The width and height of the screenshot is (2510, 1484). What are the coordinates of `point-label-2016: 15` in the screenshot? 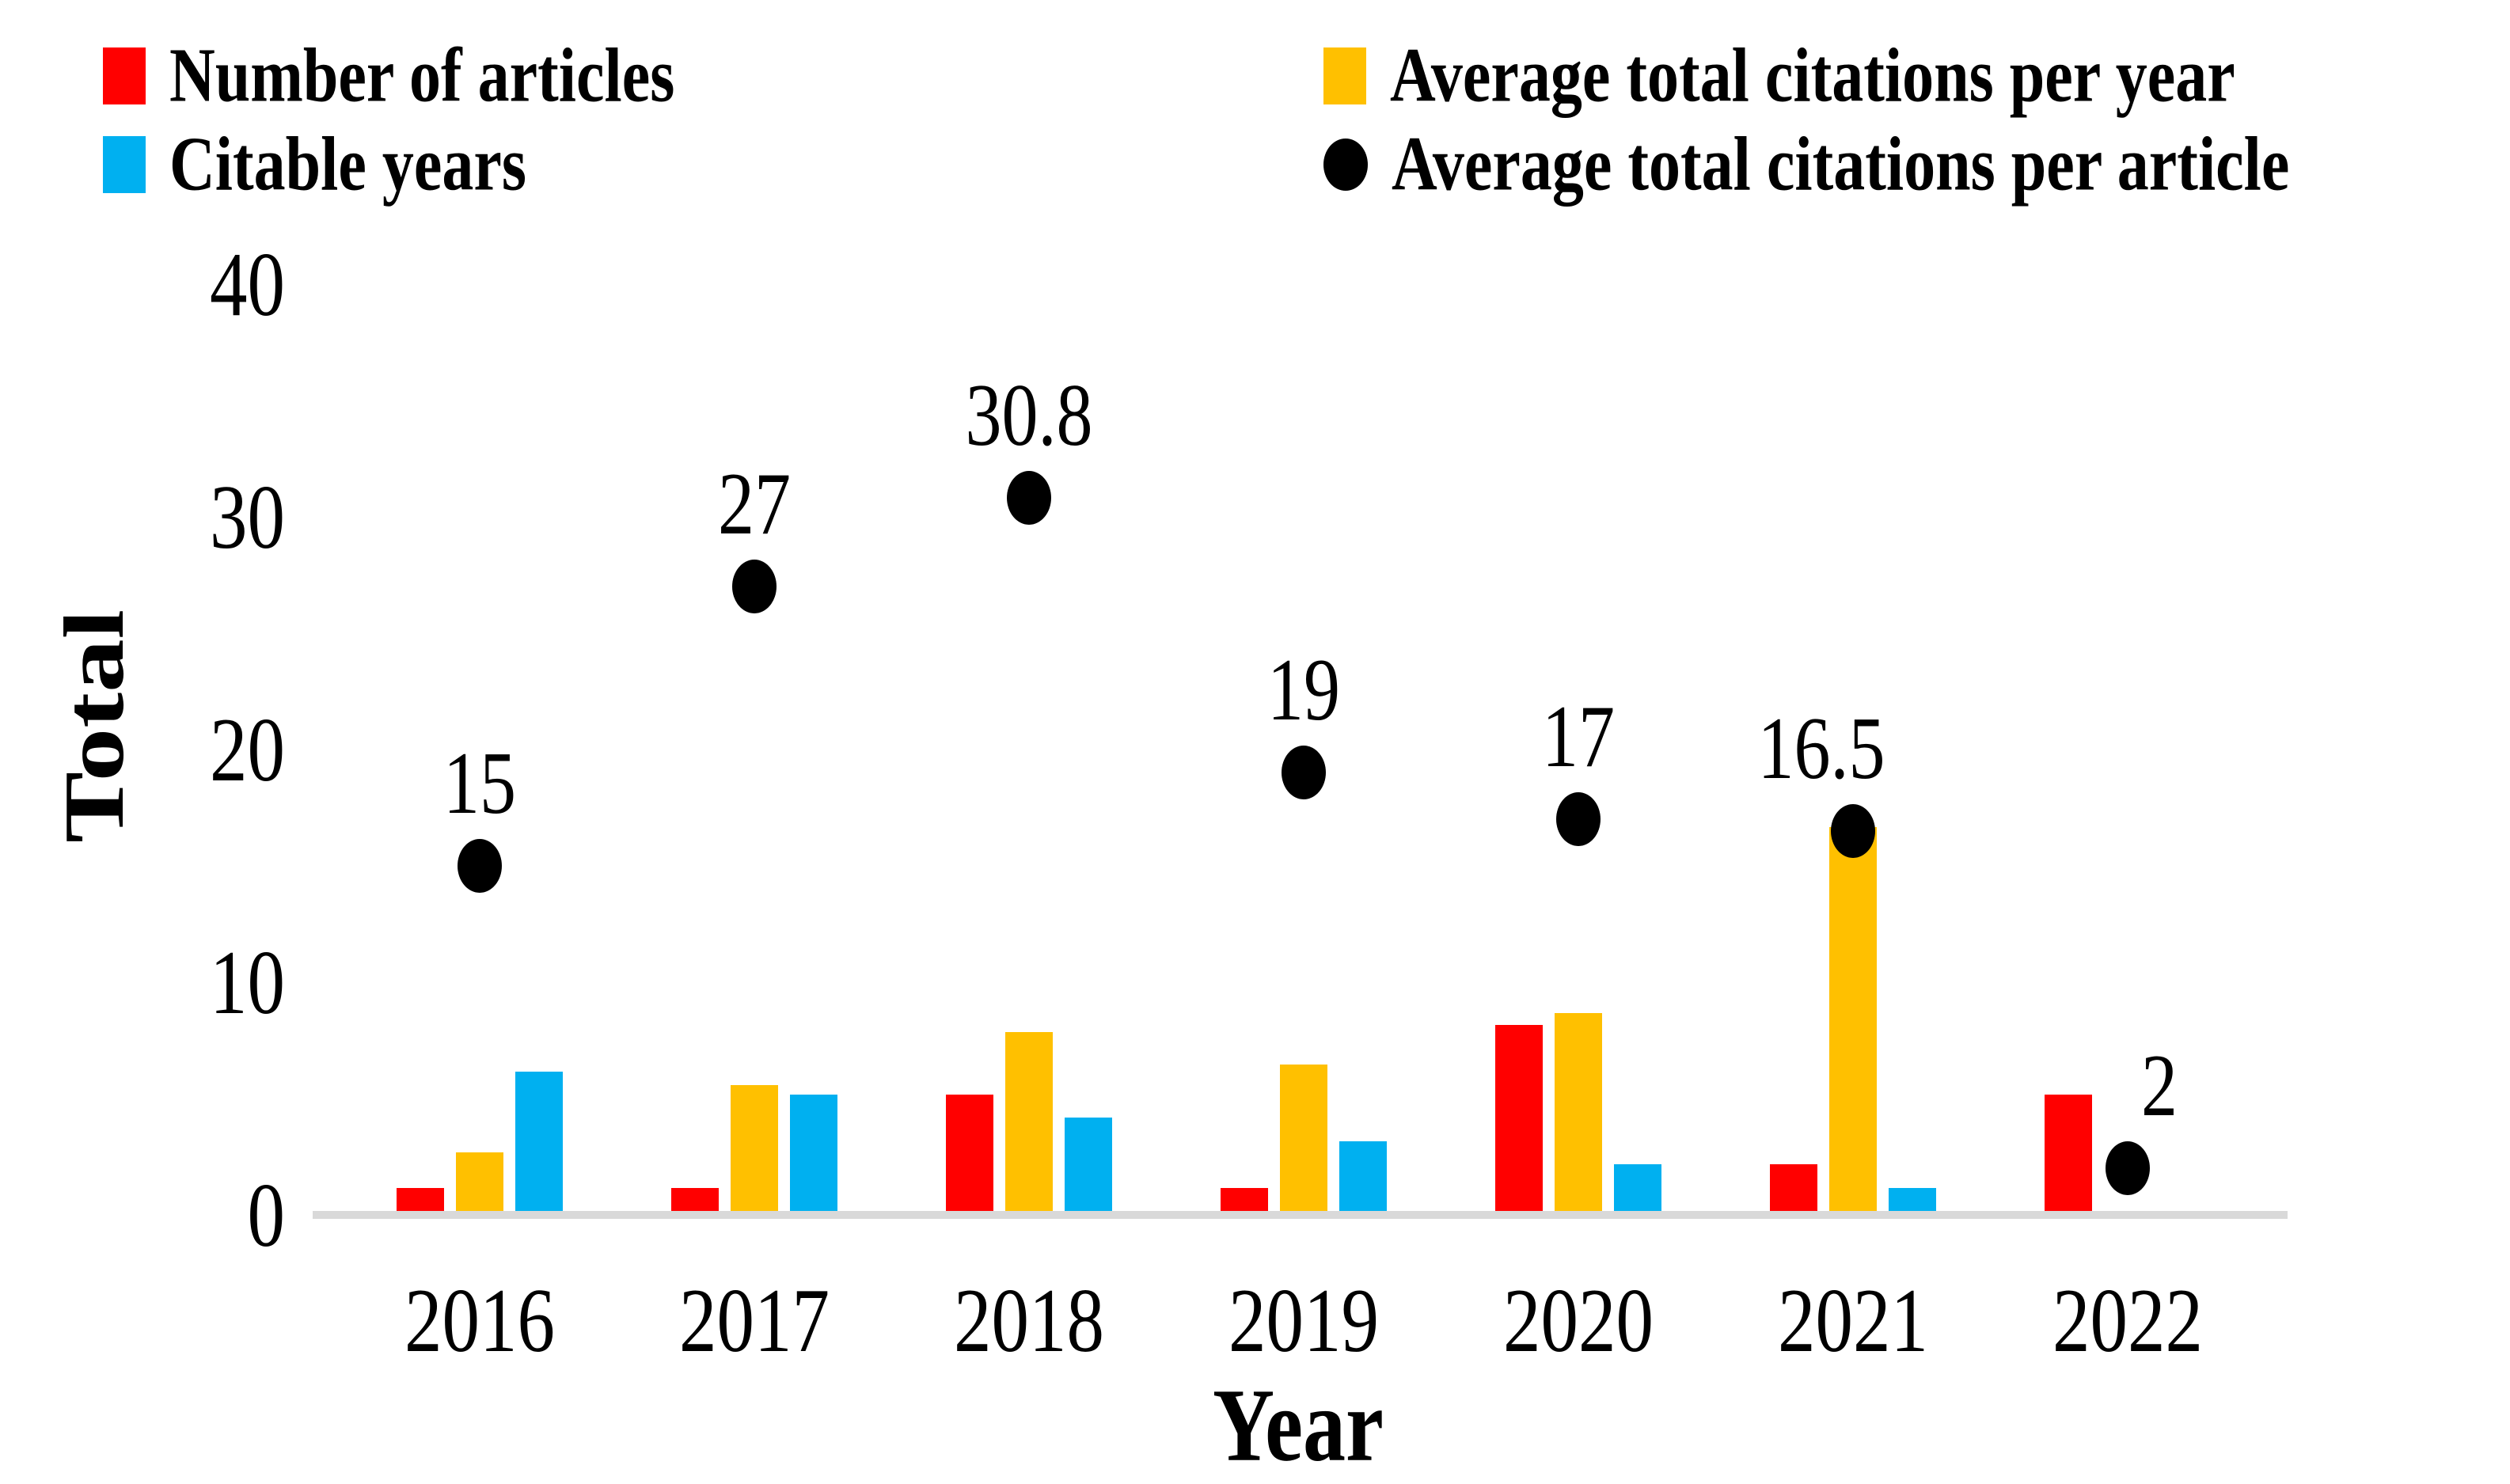 It's located at (479, 783).